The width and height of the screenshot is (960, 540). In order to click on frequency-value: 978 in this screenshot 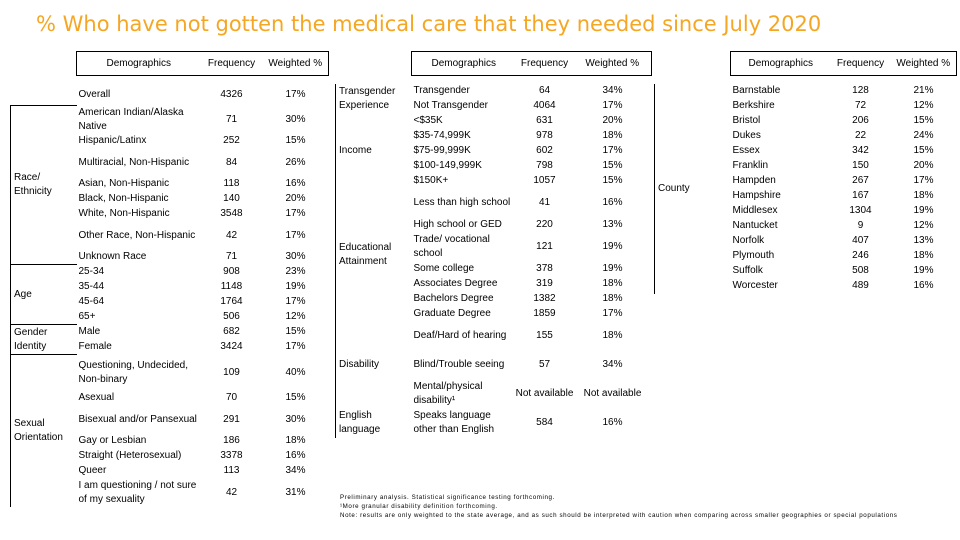, I will do `click(544, 135)`.